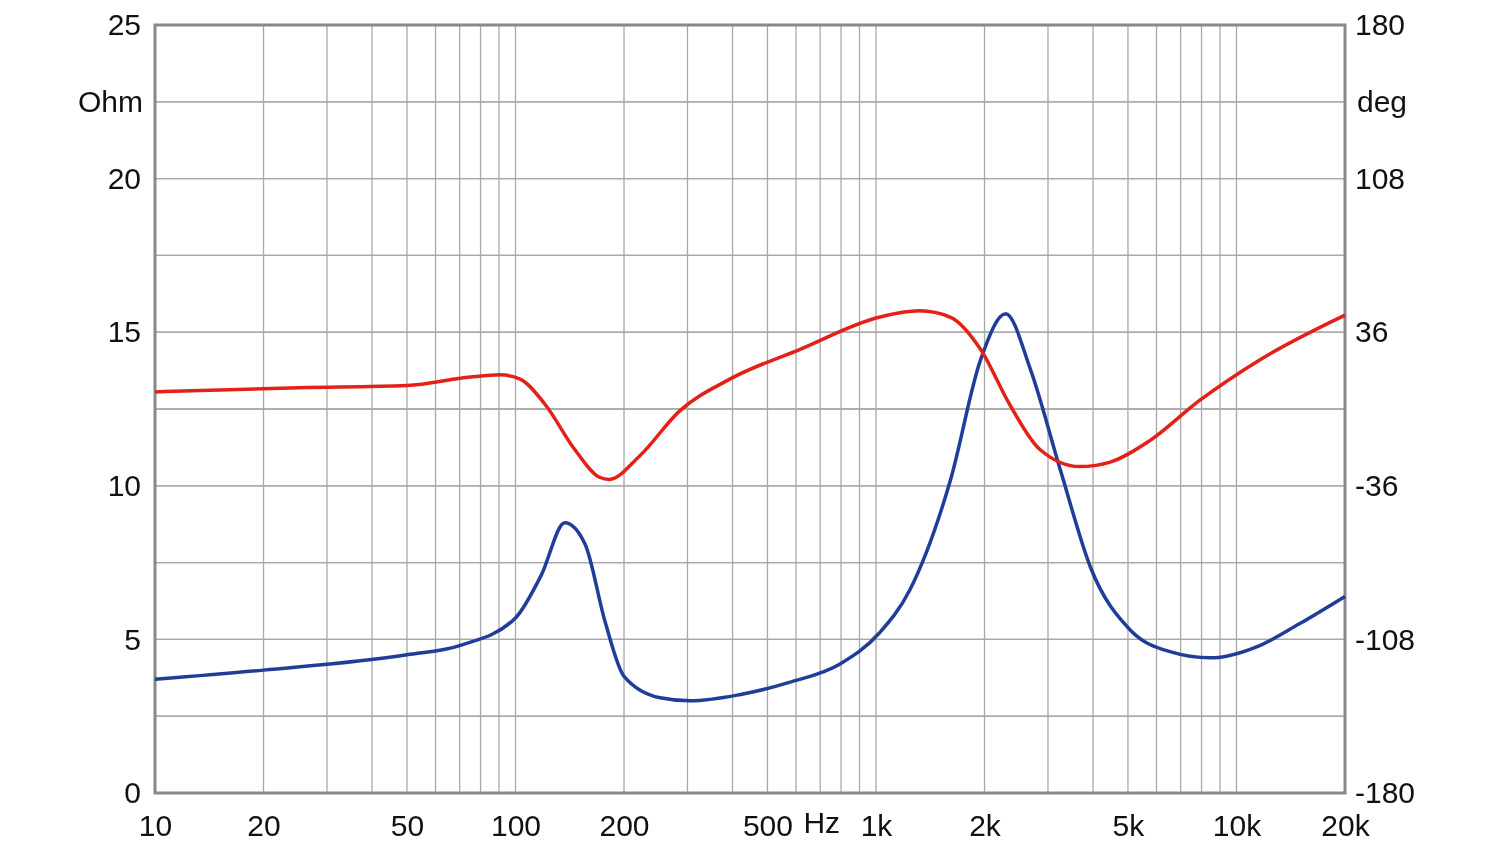 The height and width of the screenshot is (866, 1500). Describe the element at coordinates (1385, 793) in the screenshot. I see `y2-tick-label: -180` at that location.